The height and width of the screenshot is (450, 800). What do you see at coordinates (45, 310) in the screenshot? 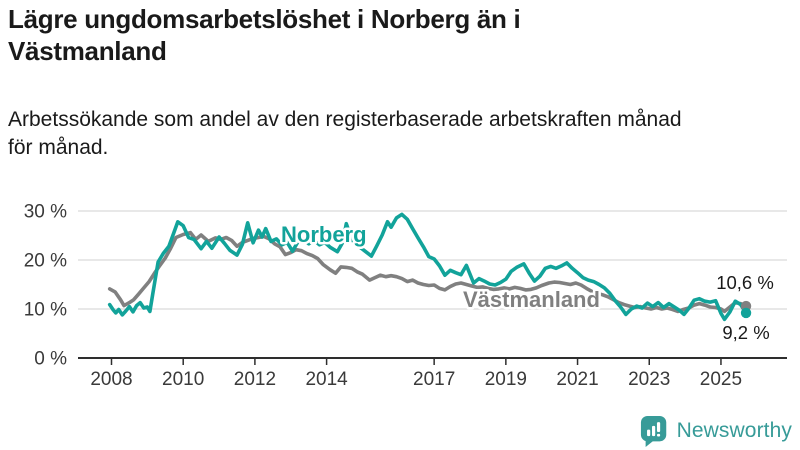
I see `y-axis-label: 10 %` at bounding box center [45, 310].